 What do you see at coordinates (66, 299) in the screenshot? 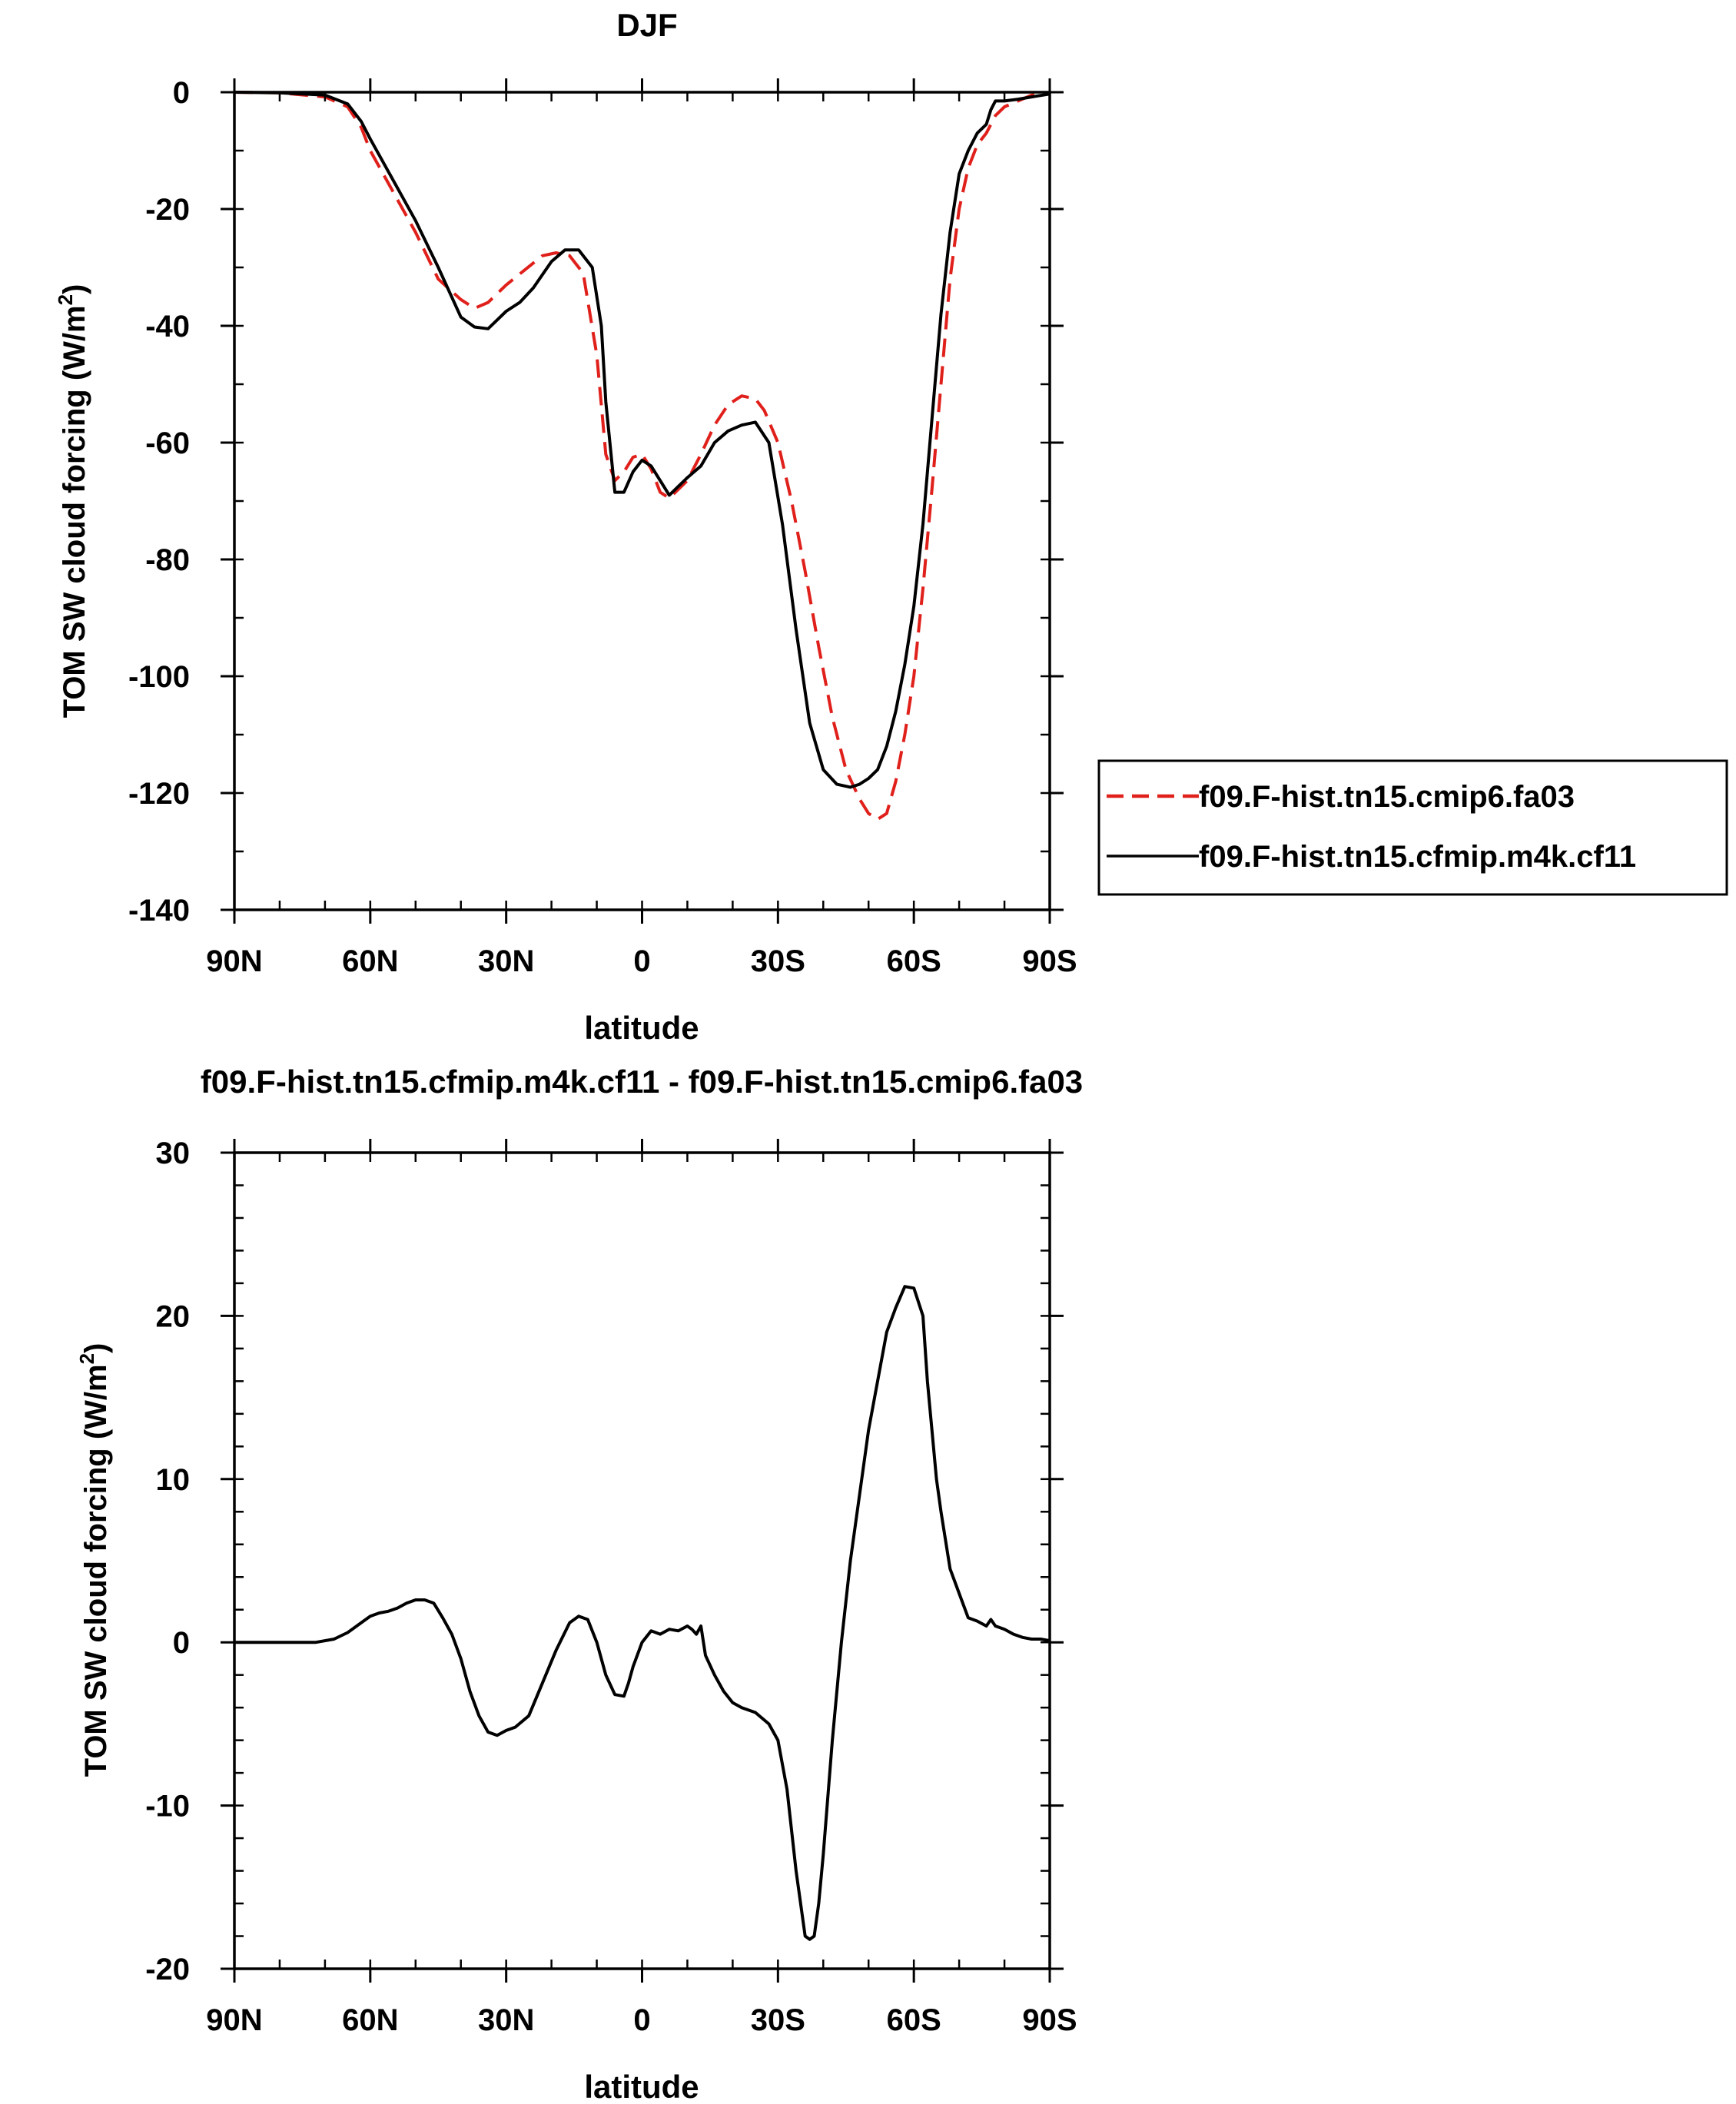
I see `top-y-axis-label-superscript: 2` at bounding box center [66, 299].